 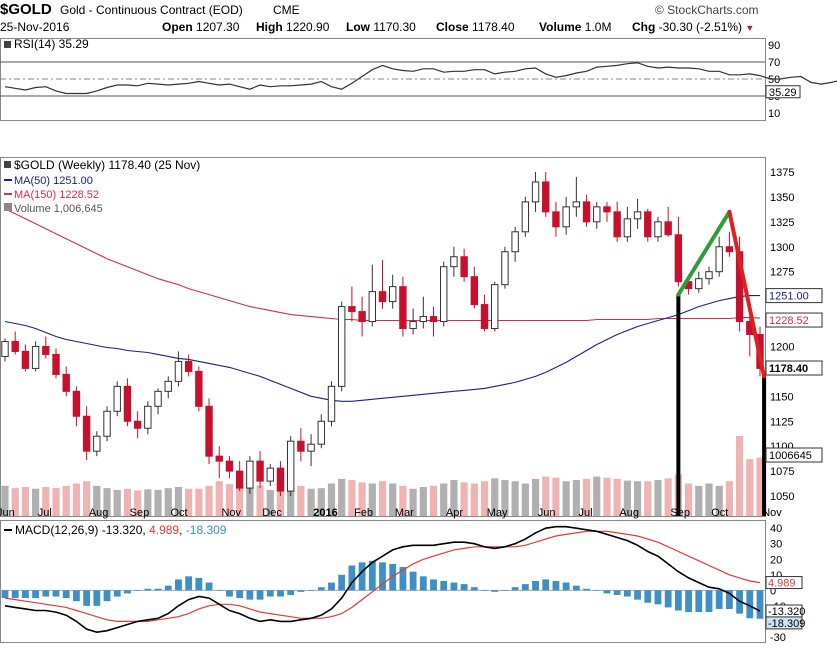 What do you see at coordinates (629, 513) in the screenshot?
I see `x-axis-label: Aug` at bounding box center [629, 513].